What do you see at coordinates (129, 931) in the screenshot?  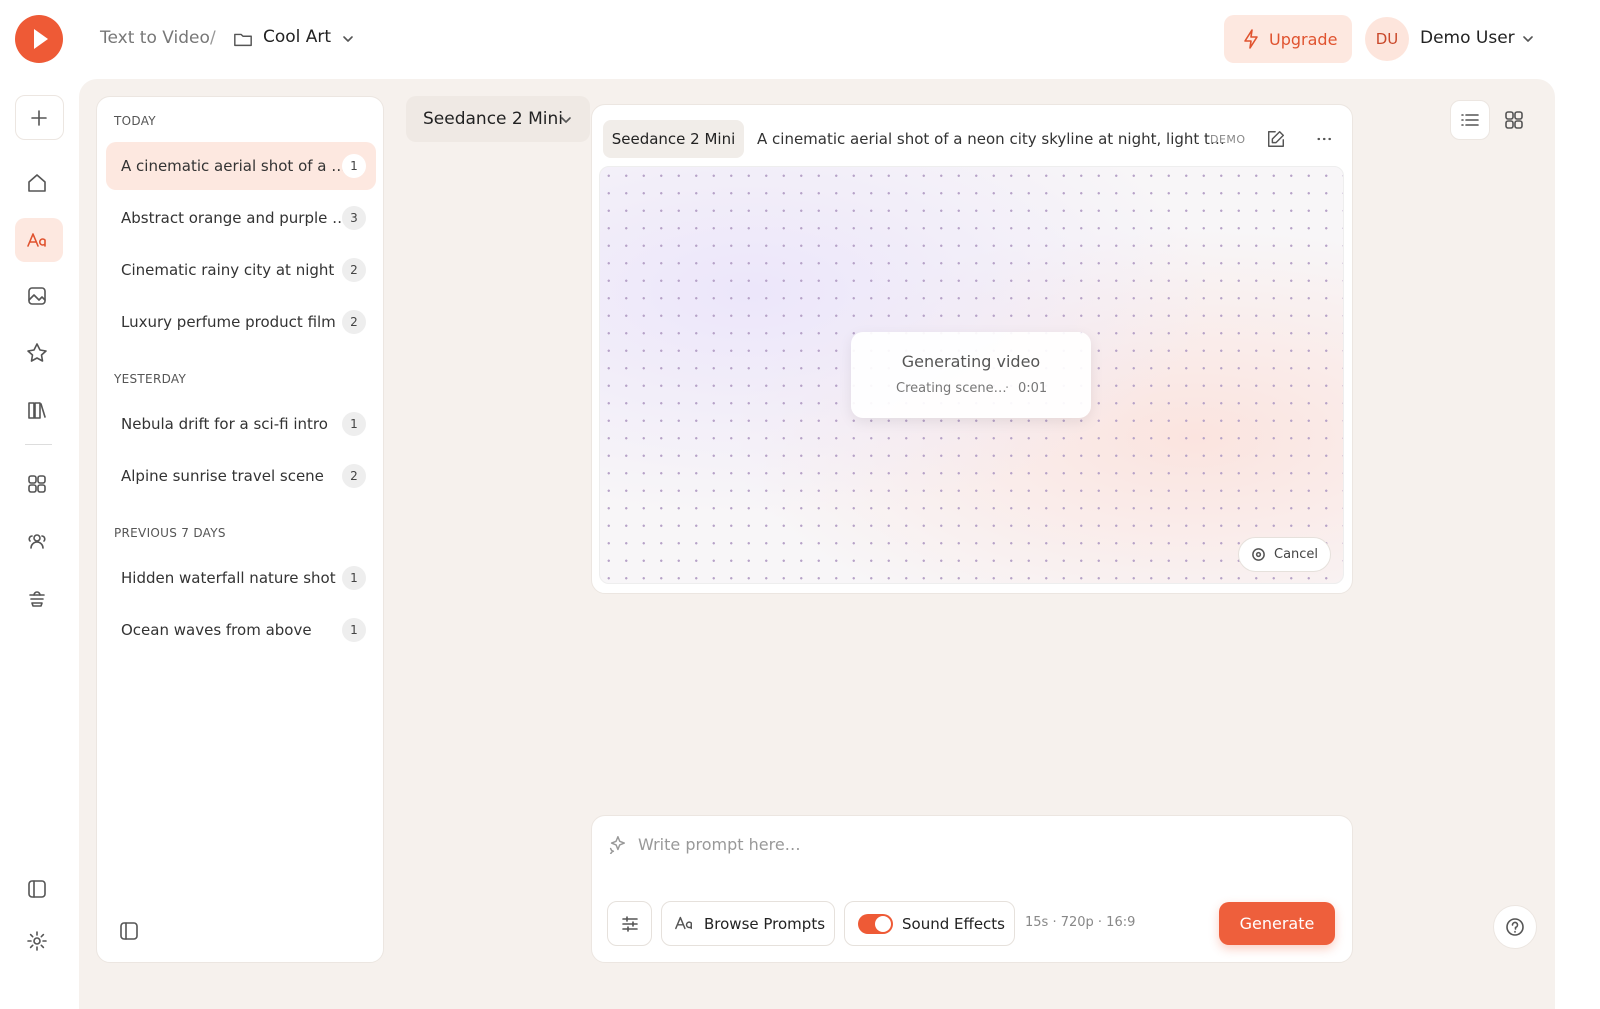 I see `collapse-icon` at bounding box center [129, 931].